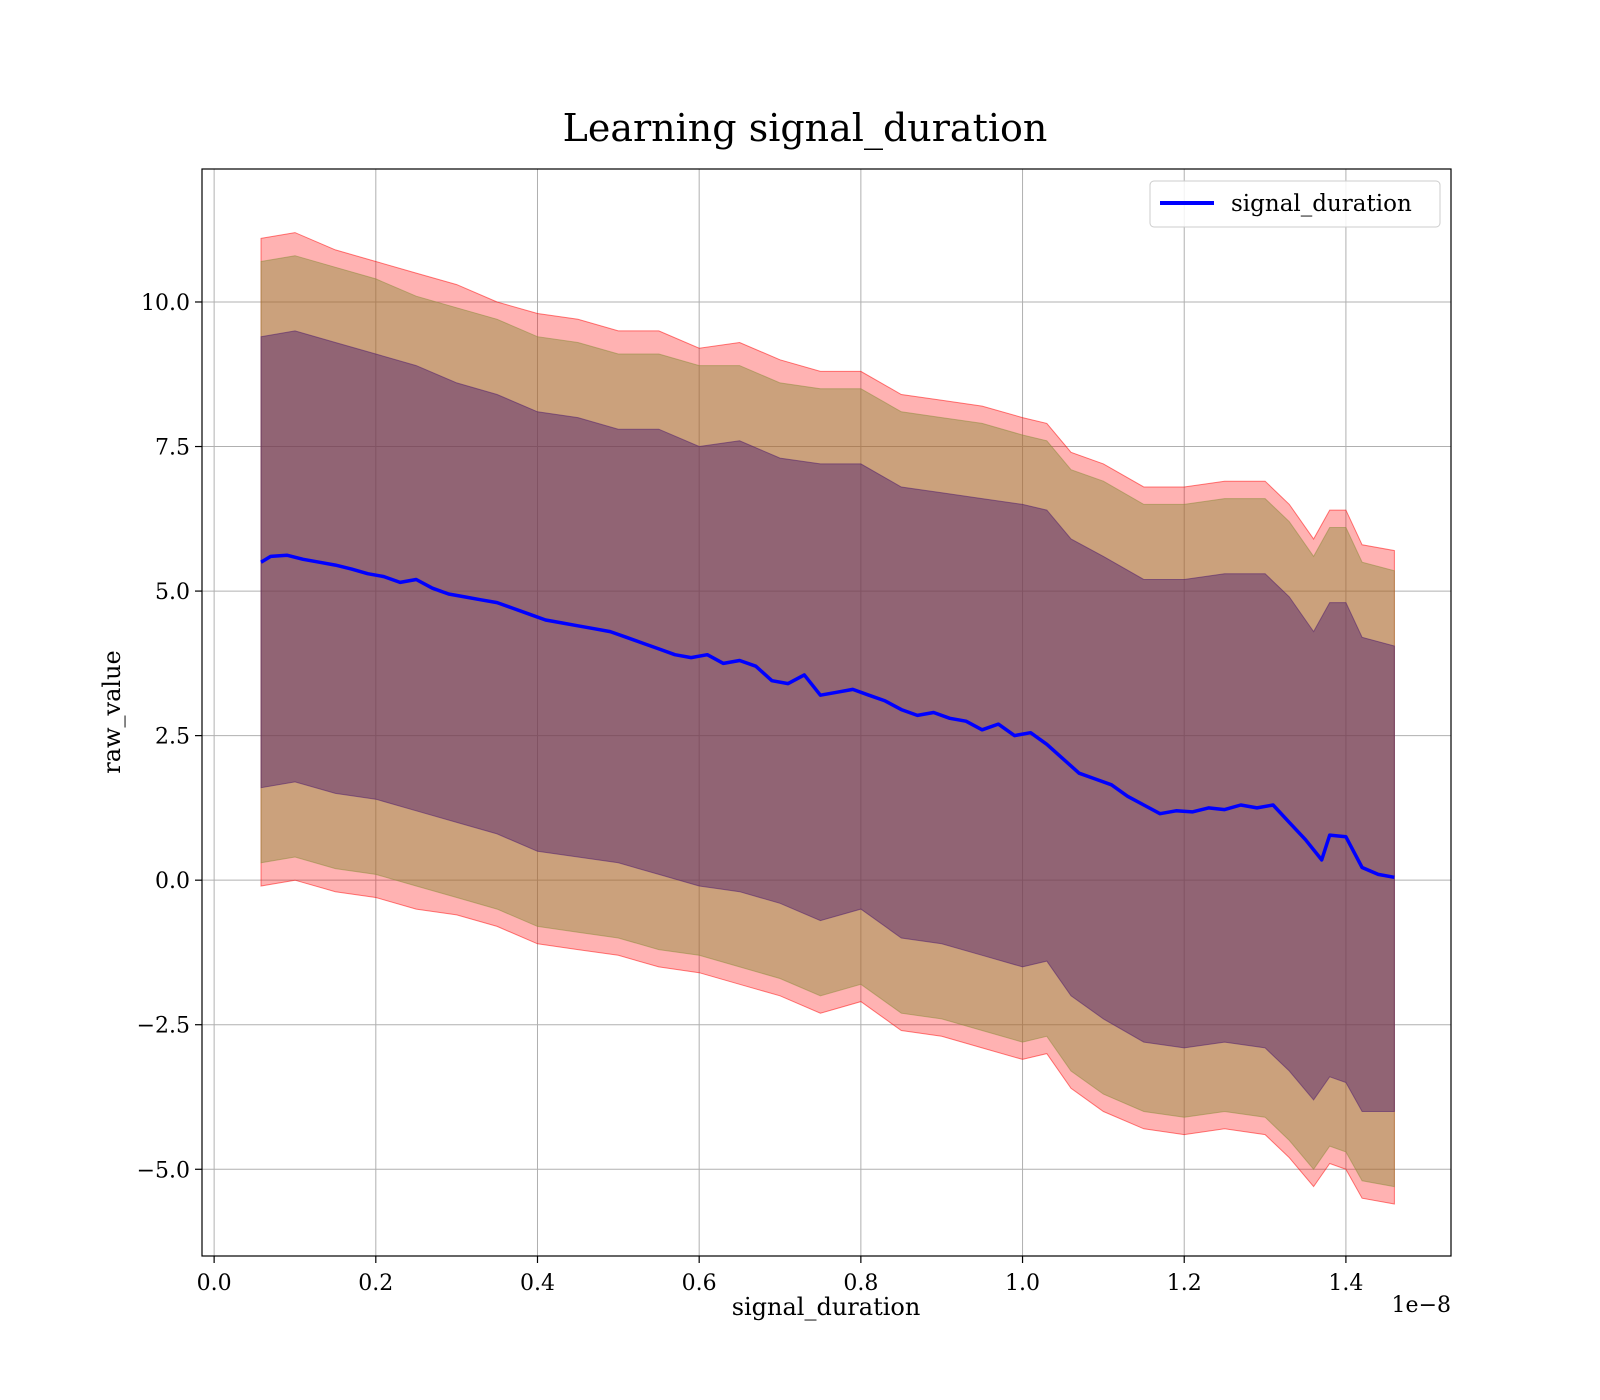  What do you see at coordinates (163, 1026) in the screenshot?
I see `y-tick-label: −2.5` at bounding box center [163, 1026].